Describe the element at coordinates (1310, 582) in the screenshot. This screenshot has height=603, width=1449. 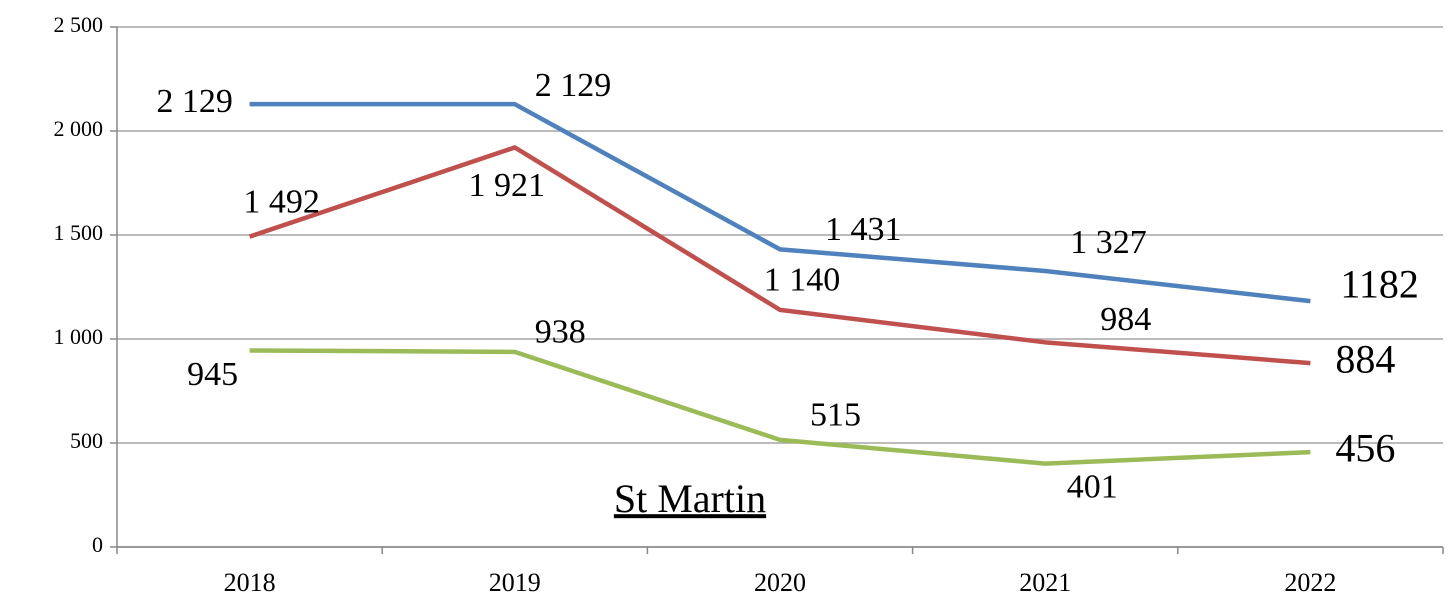
I see `x-tick-label: 2022` at that location.